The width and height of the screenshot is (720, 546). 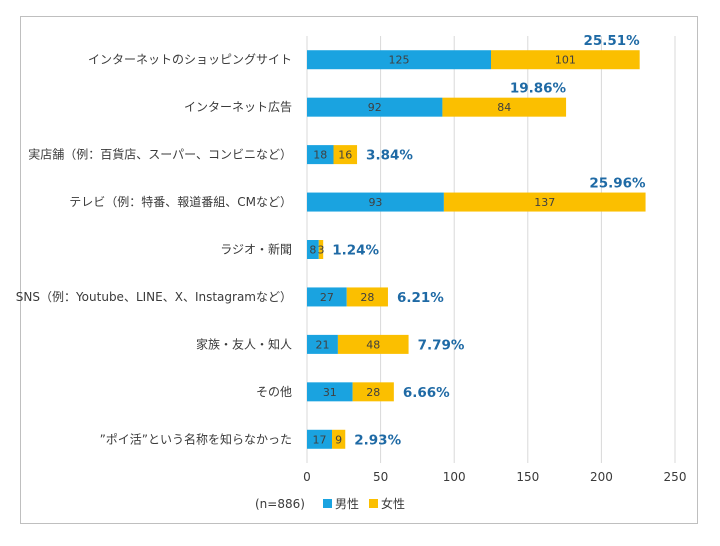 I want to click on percent-label: 19.86%, so click(x=538, y=89).